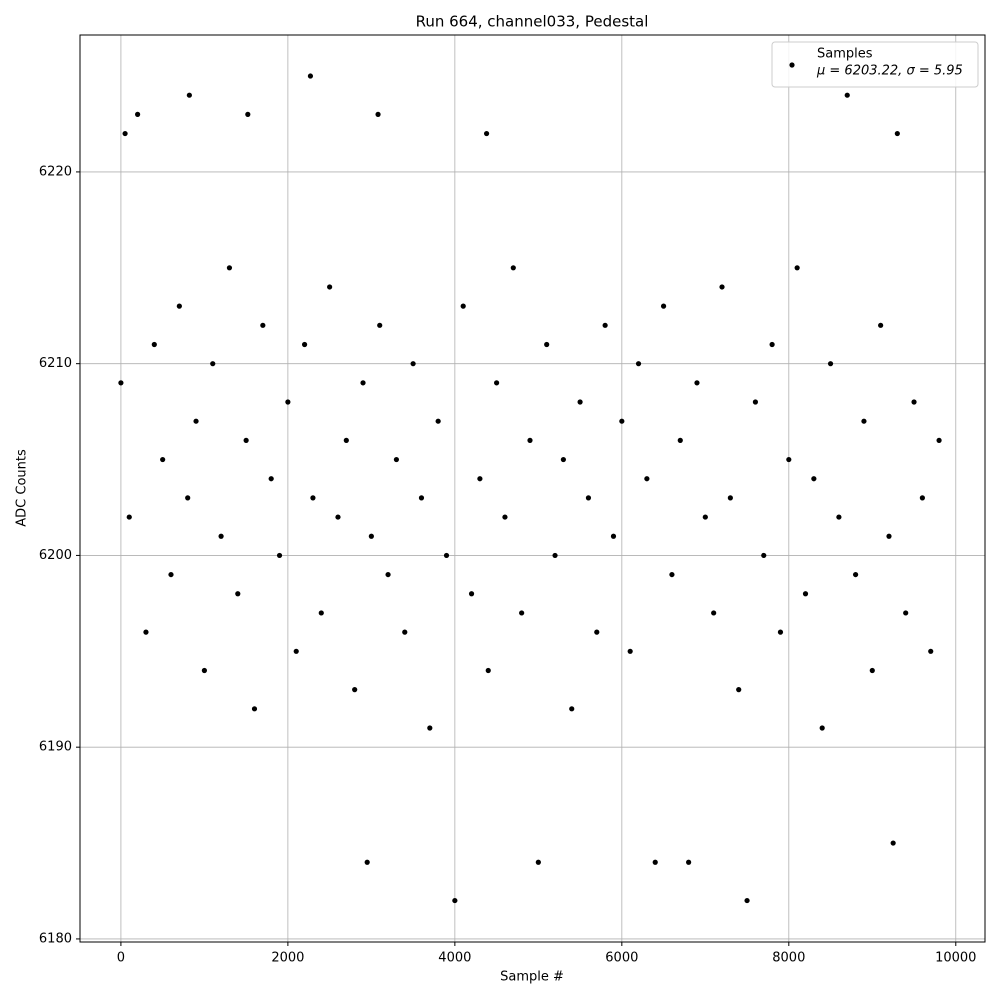 Image resolution: width=1000 pixels, height=1004 pixels. What do you see at coordinates (788, 958) in the screenshot?
I see `x-tick-label: 8000` at bounding box center [788, 958].